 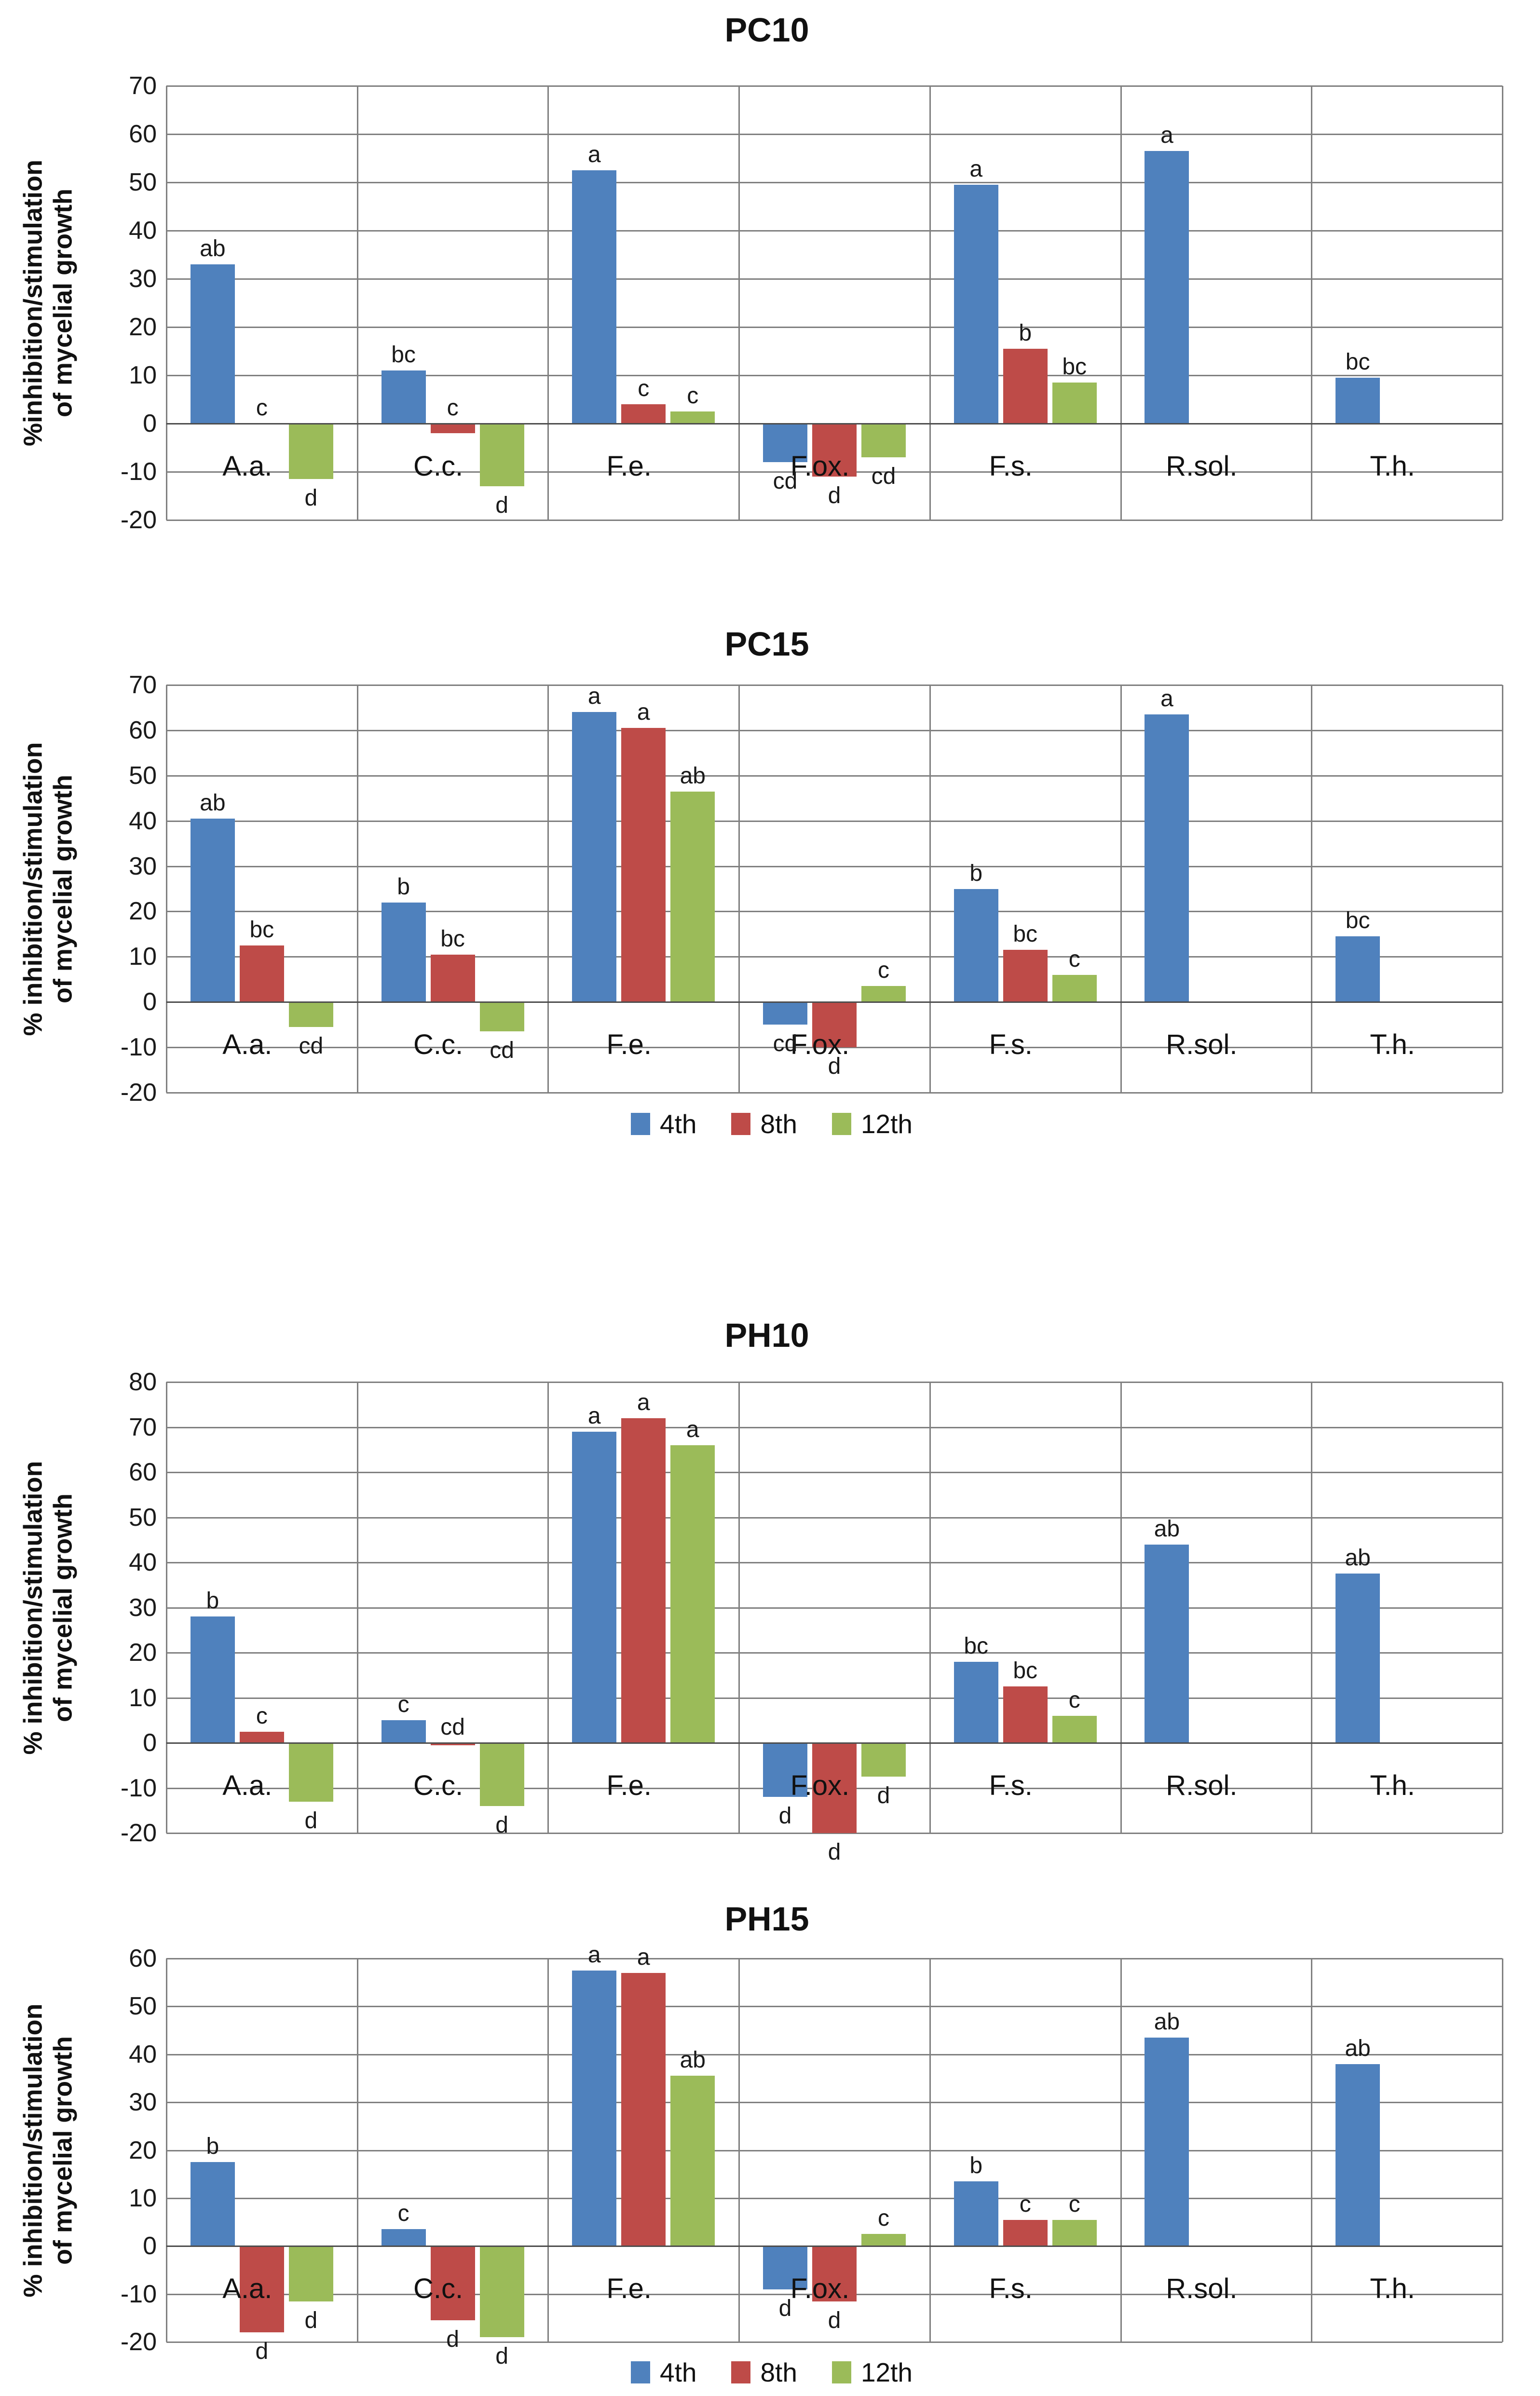 I want to click on bar-pc10-Fox-8th, so click(x=835, y=450).